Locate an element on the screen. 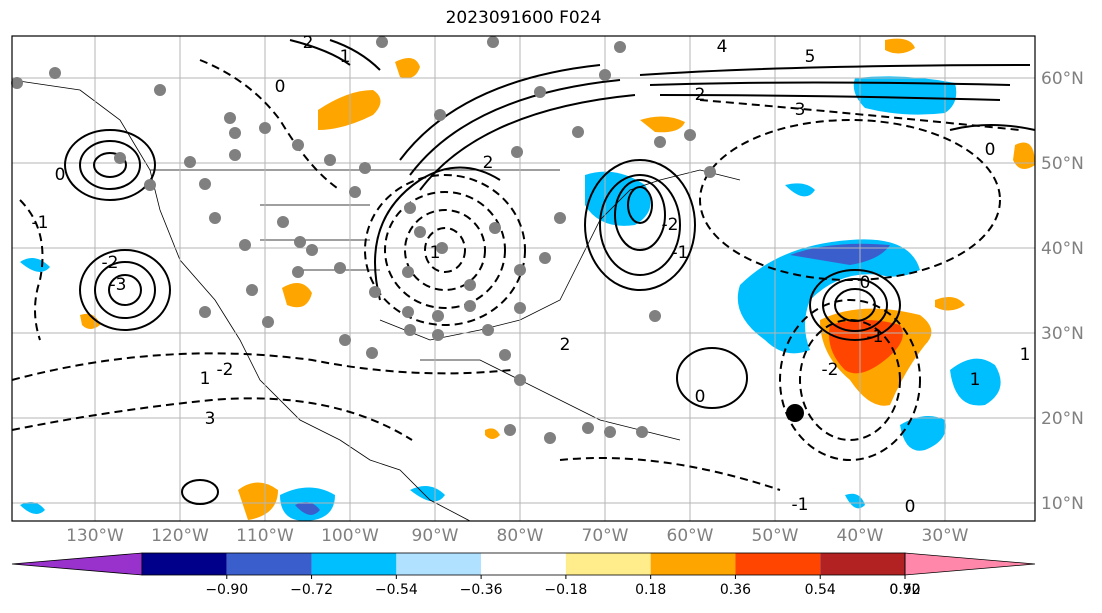 The height and width of the screenshot is (613, 1102). longitude-label: 110°W is located at coordinates (265, 536).